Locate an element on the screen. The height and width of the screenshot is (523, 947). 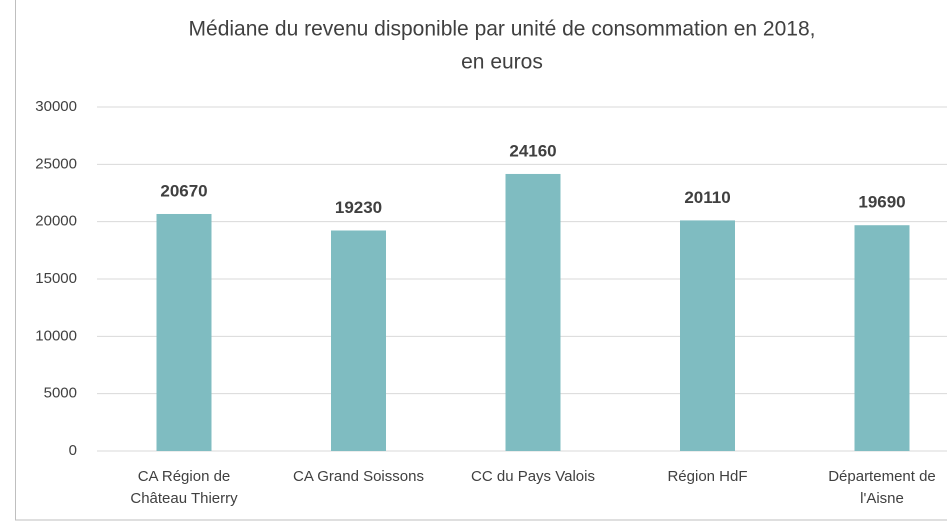
data-label: 20670 is located at coordinates (183, 190).